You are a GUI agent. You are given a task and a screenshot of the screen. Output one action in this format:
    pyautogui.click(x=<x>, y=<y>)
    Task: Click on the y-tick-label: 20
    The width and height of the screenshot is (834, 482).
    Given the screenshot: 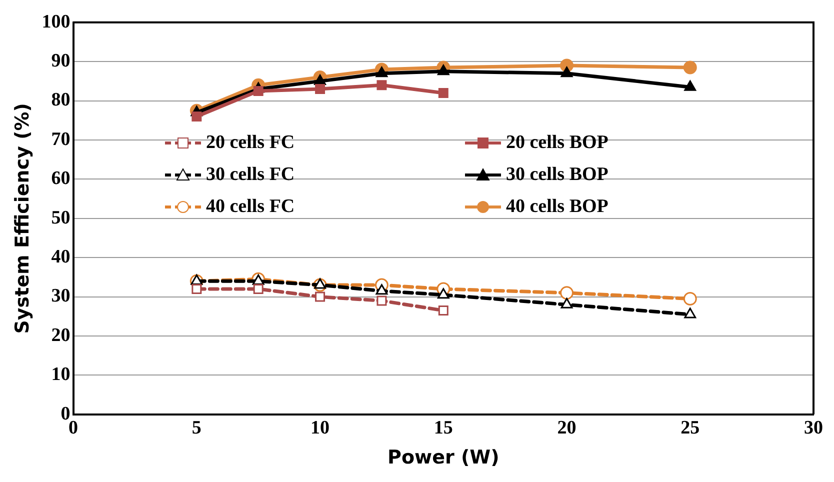 What is the action you would take?
    pyautogui.click(x=60, y=335)
    